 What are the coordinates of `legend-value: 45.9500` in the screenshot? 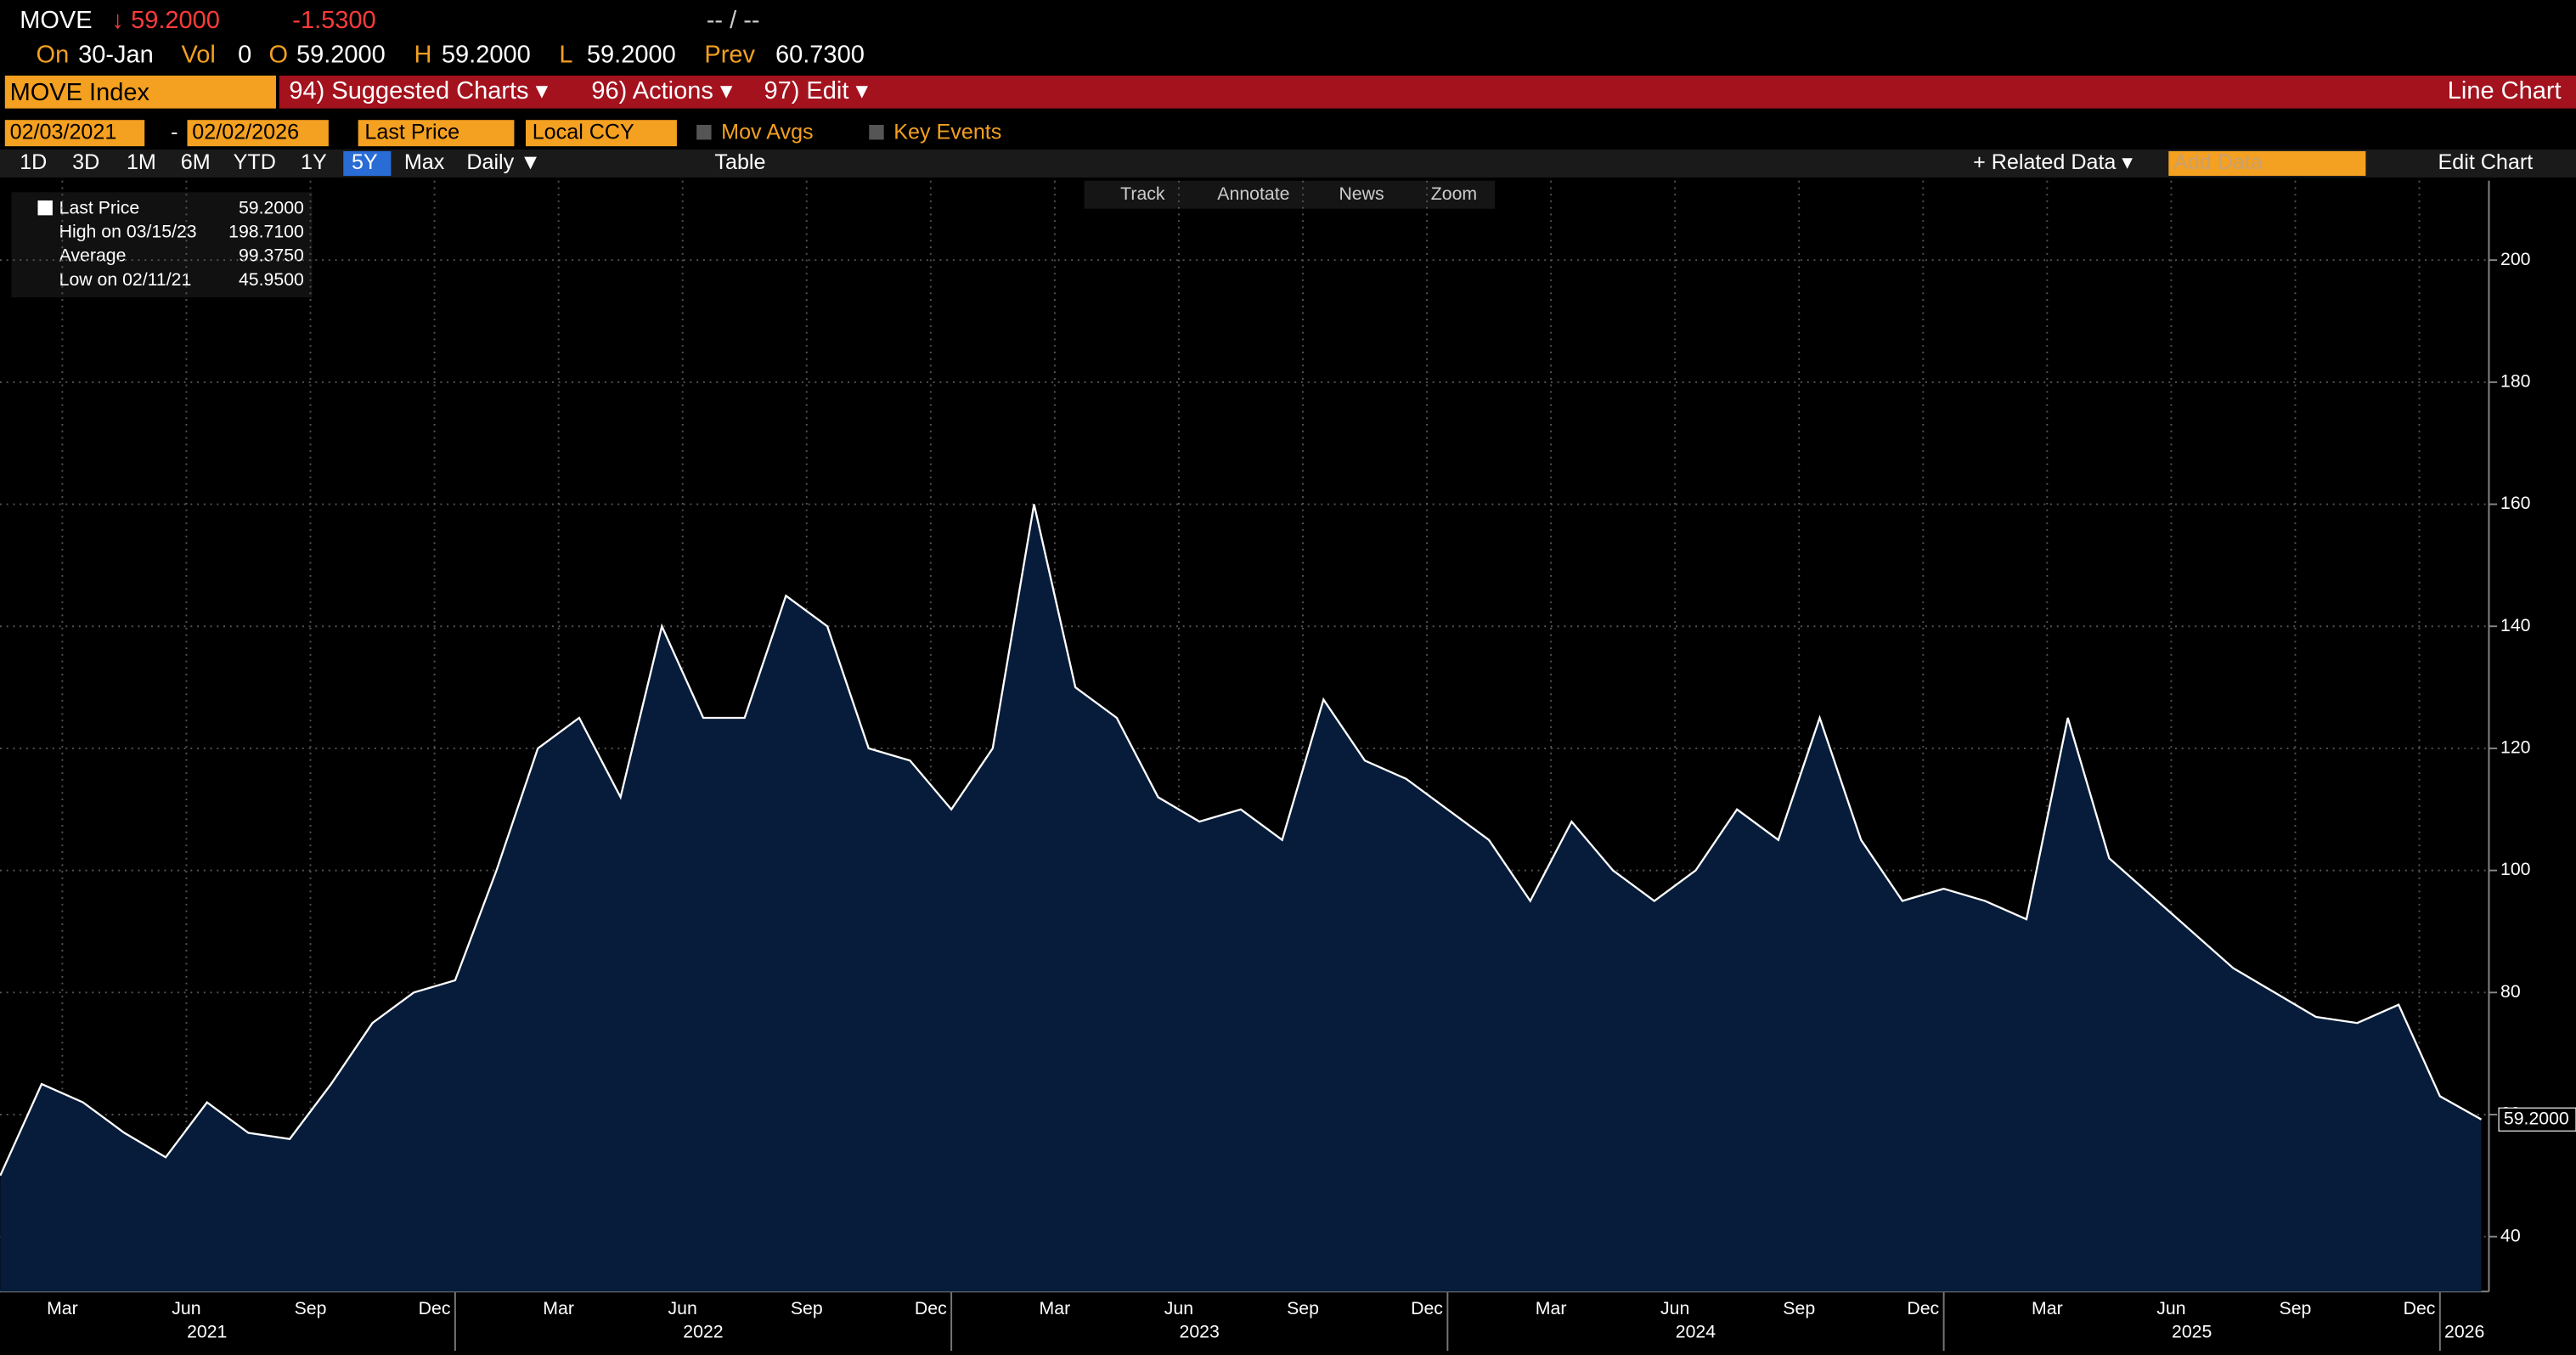 It's located at (271, 279).